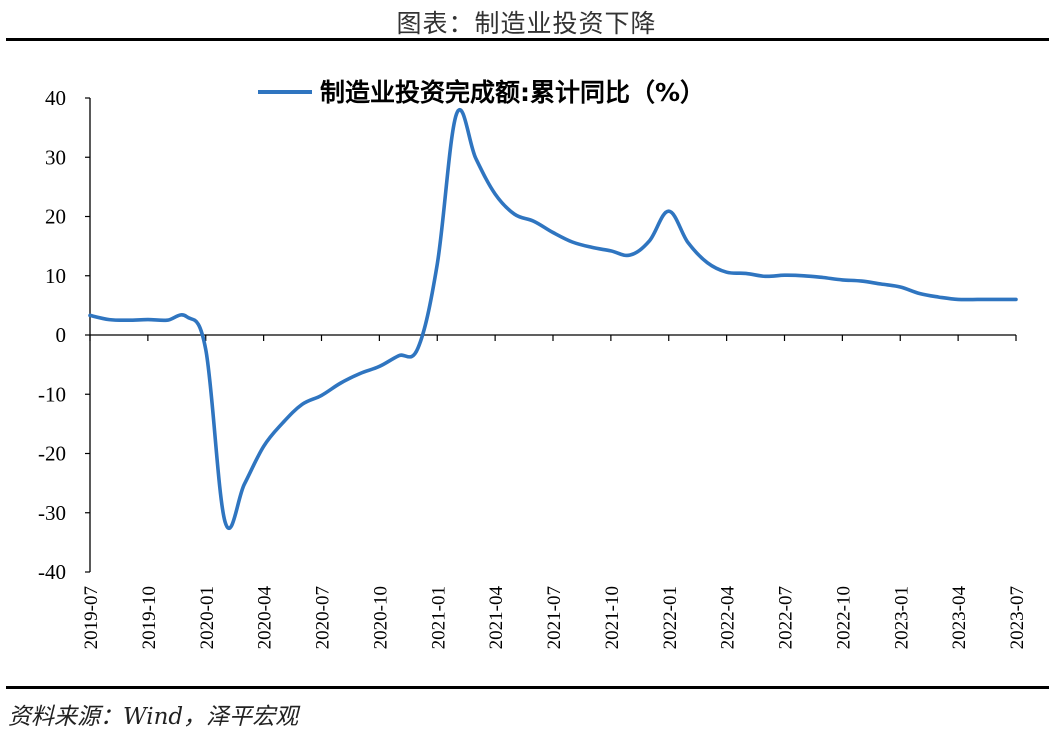 The height and width of the screenshot is (734, 1053). What do you see at coordinates (55, 157) in the screenshot?
I see `y-tick-label: 30` at bounding box center [55, 157].